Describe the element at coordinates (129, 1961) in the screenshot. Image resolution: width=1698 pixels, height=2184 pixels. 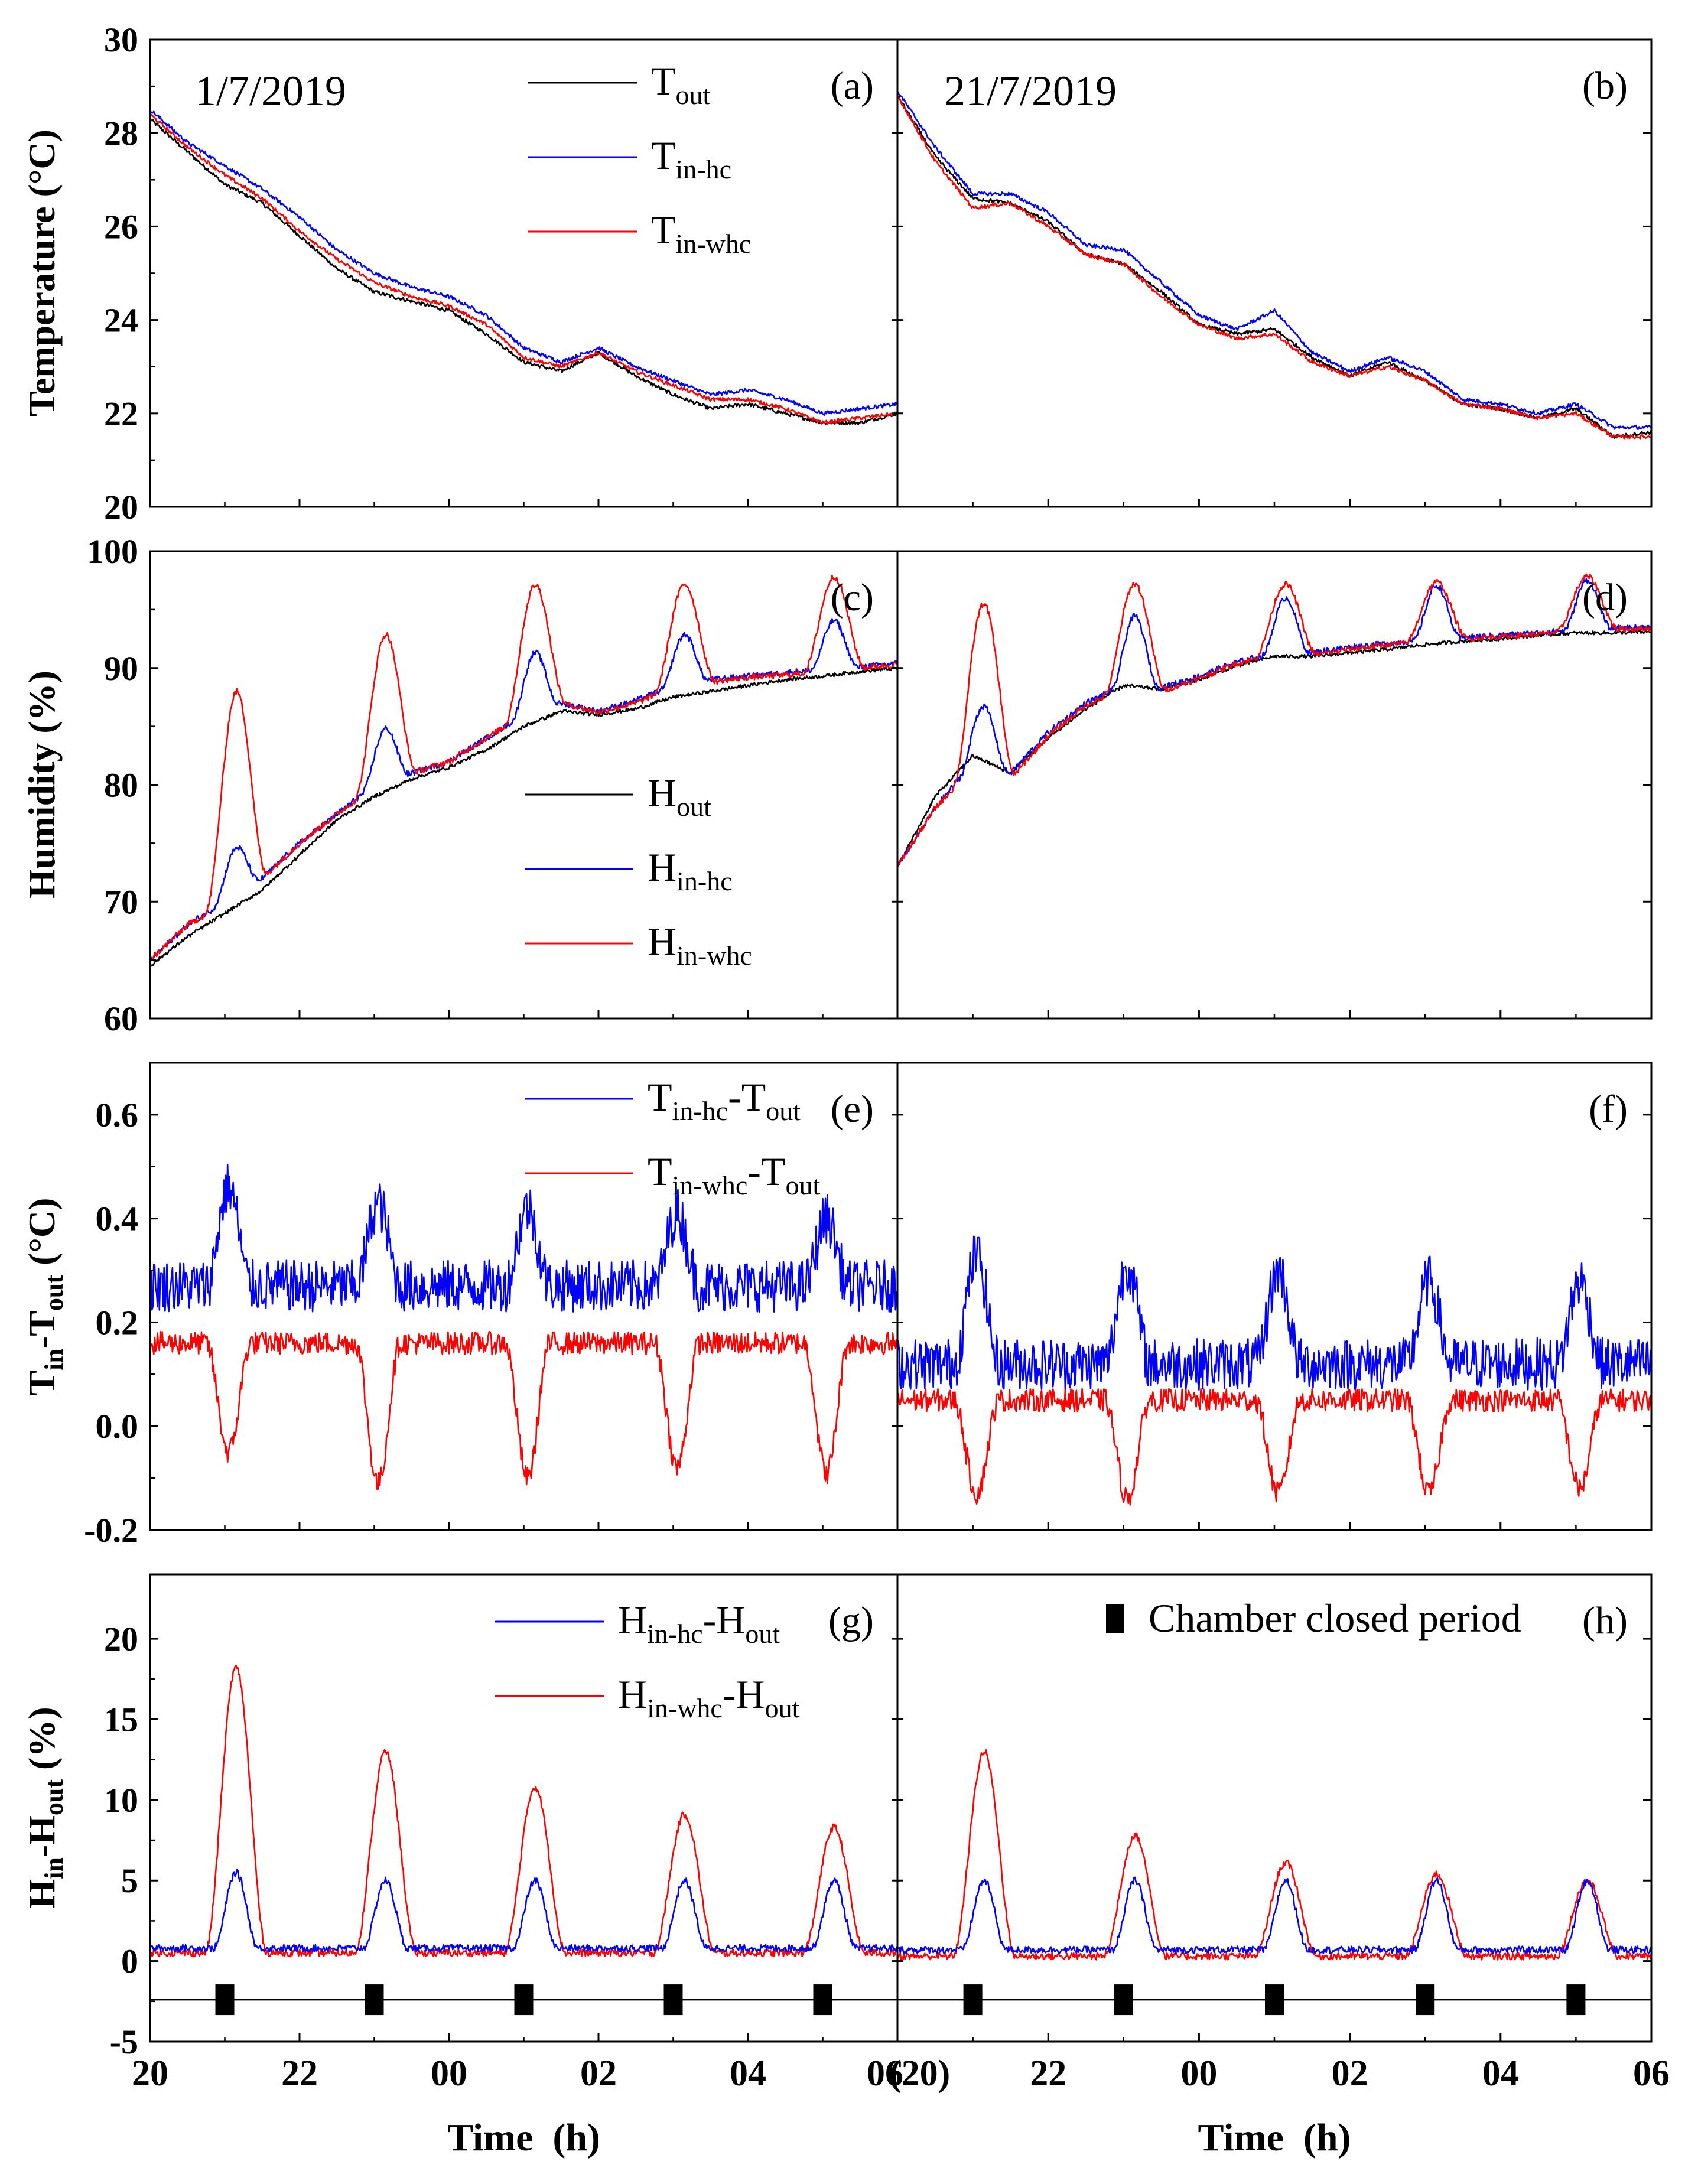
I see `ytick-label-hdiff: 0` at that location.